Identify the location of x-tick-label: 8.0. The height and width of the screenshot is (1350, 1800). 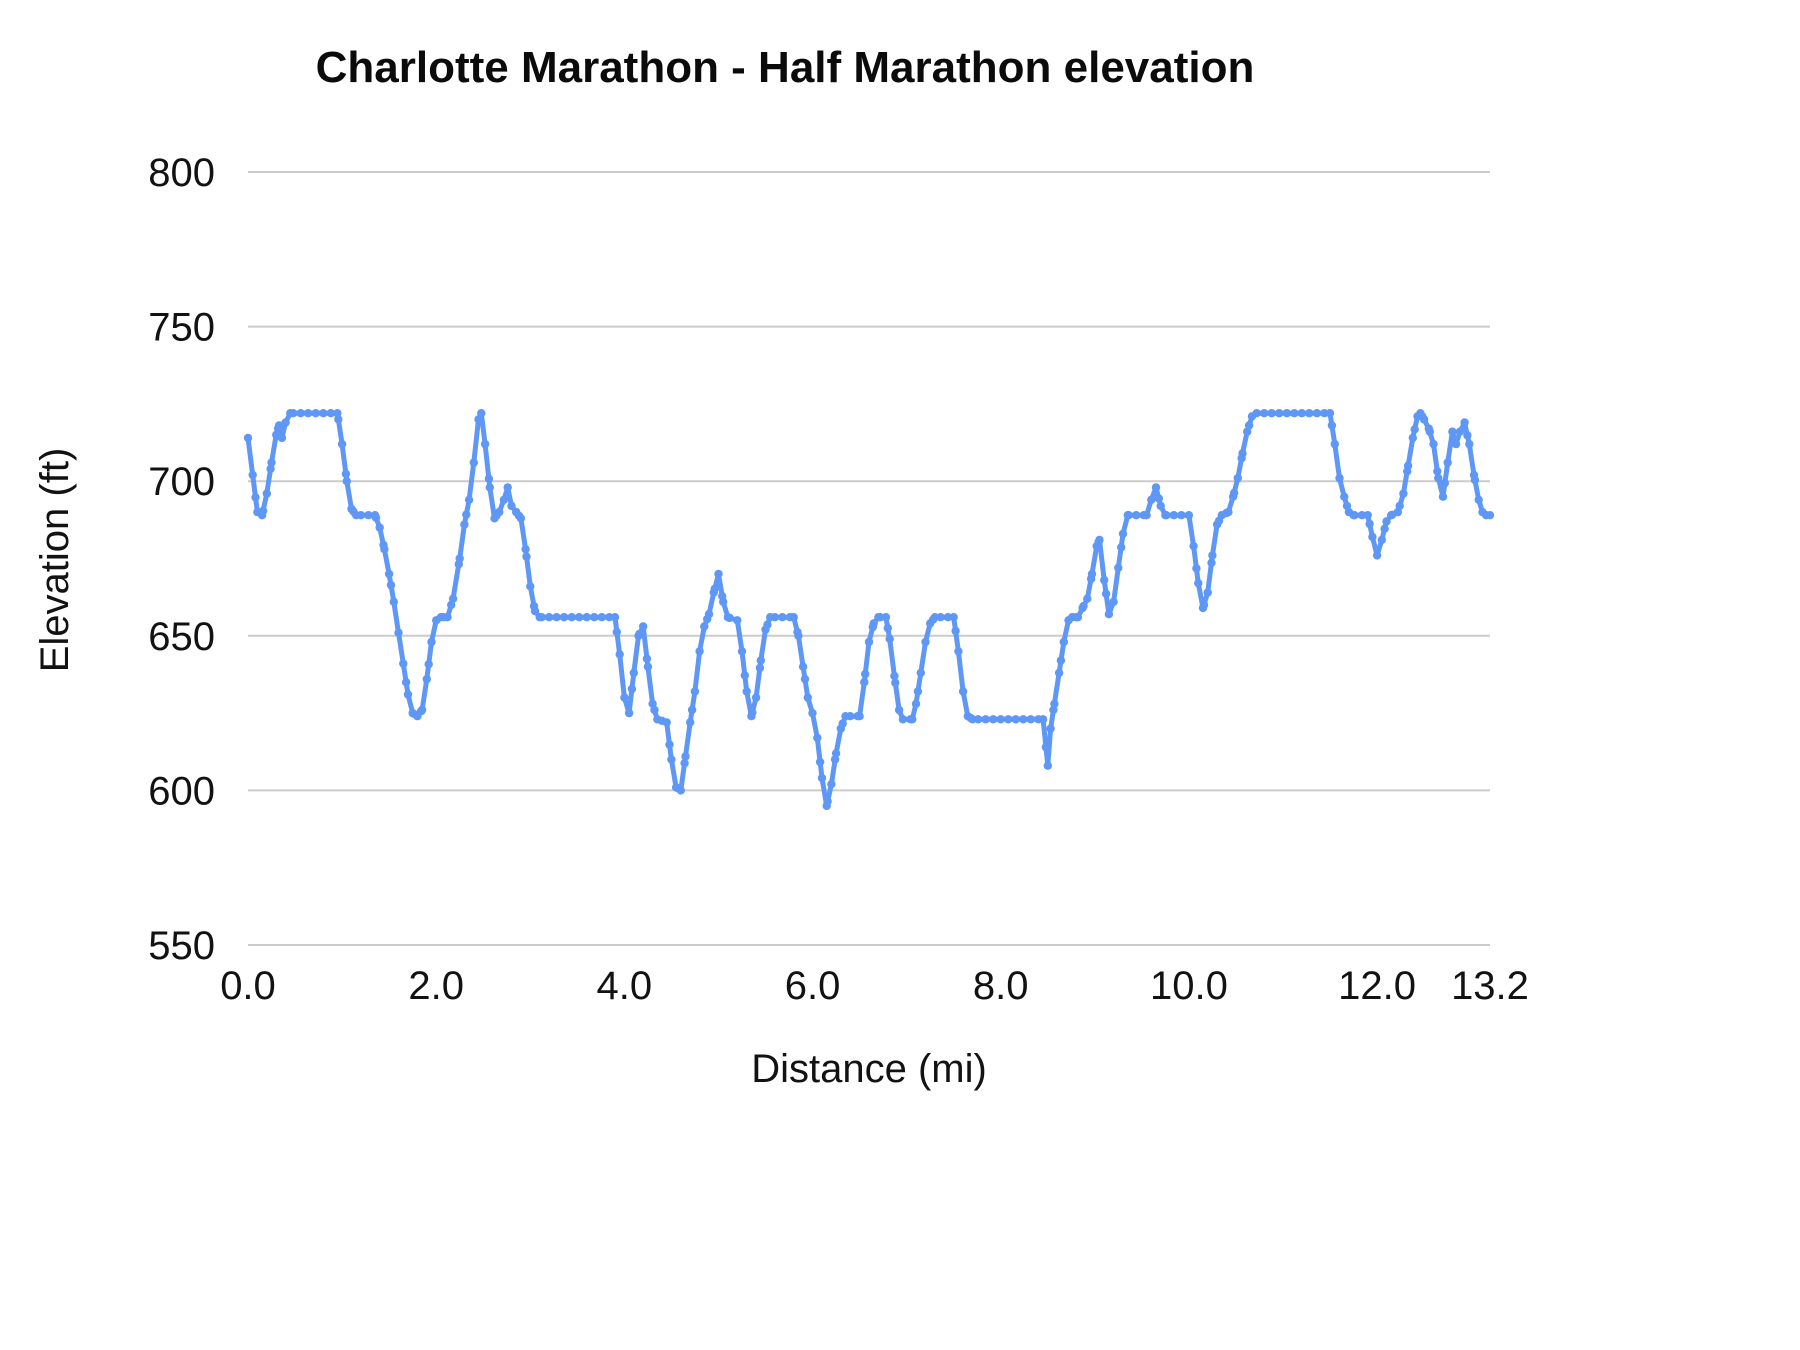
(1001, 986).